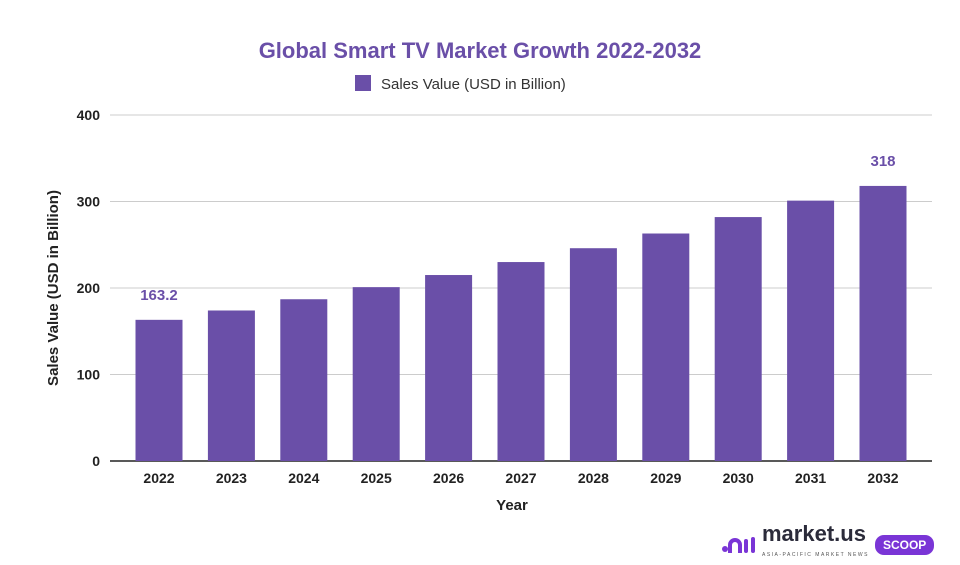 Image resolution: width=960 pixels, height=565 pixels. What do you see at coordinates (89, 288) in the screenshot?
I see `y-tick-label: 200` at bounding box center [89, 288].